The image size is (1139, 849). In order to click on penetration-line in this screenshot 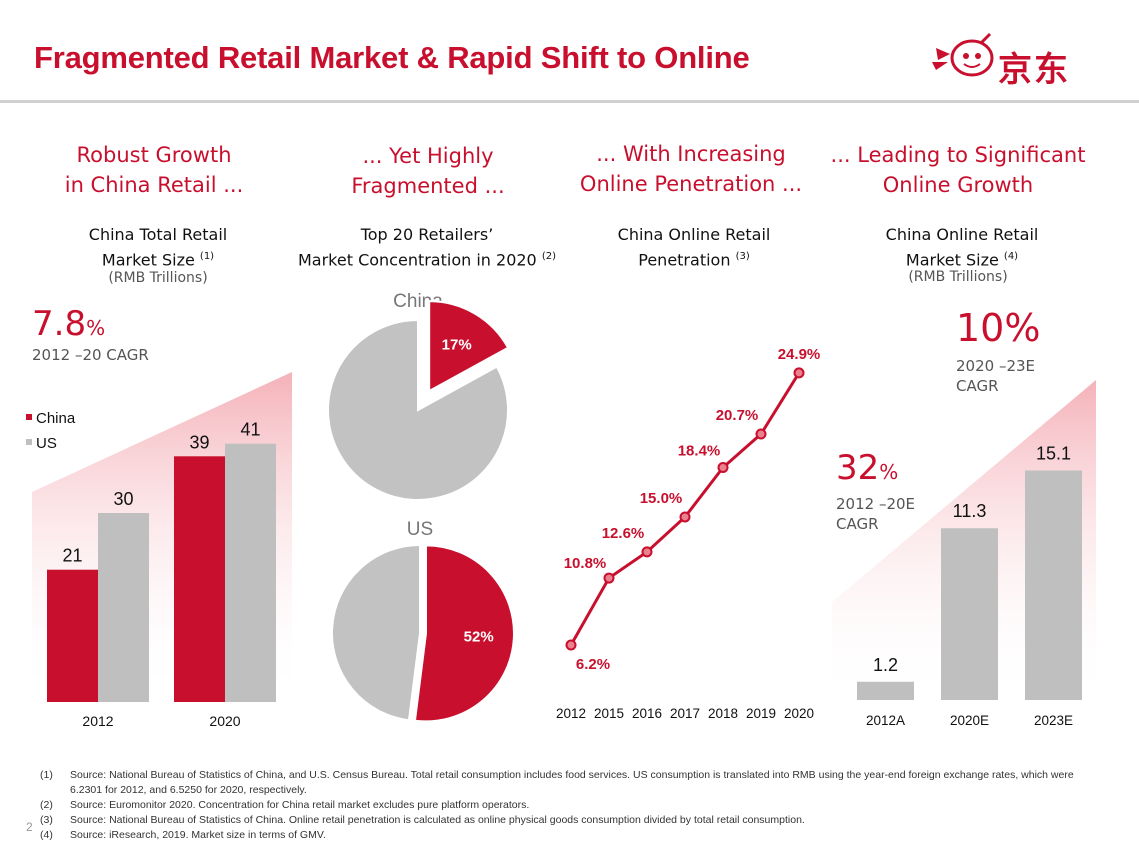, I will do `click(685, 509)`.